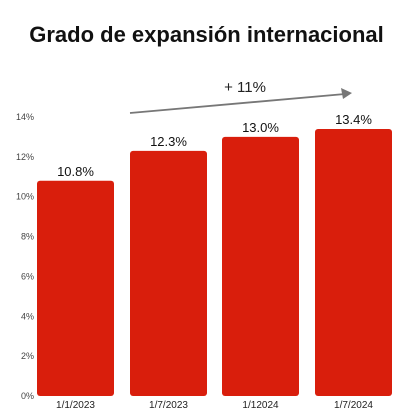 Image resolution: width=413 pixels, height=413 pixels. Describe the element at coordinates (168, 141) in the screenshot. I see `data-label: 12.3%` at that location.